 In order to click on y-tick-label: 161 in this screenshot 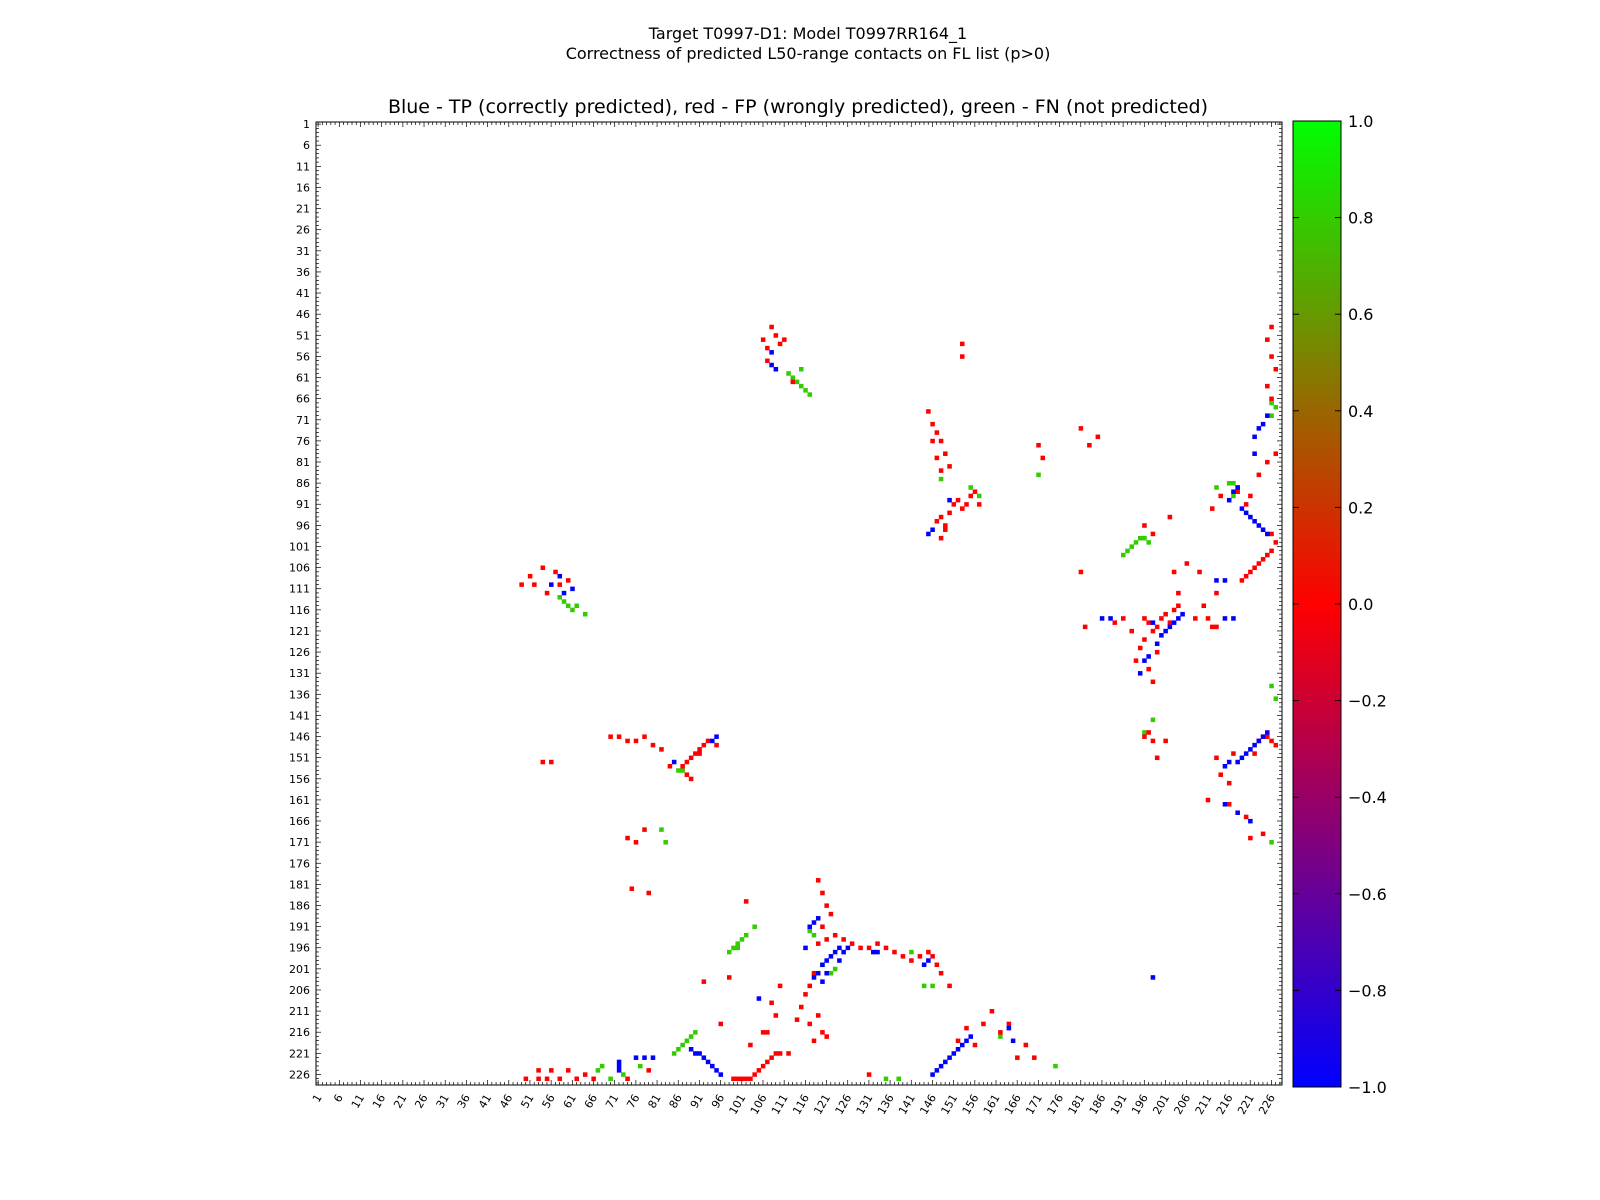, I will do `click(299, 800)`.